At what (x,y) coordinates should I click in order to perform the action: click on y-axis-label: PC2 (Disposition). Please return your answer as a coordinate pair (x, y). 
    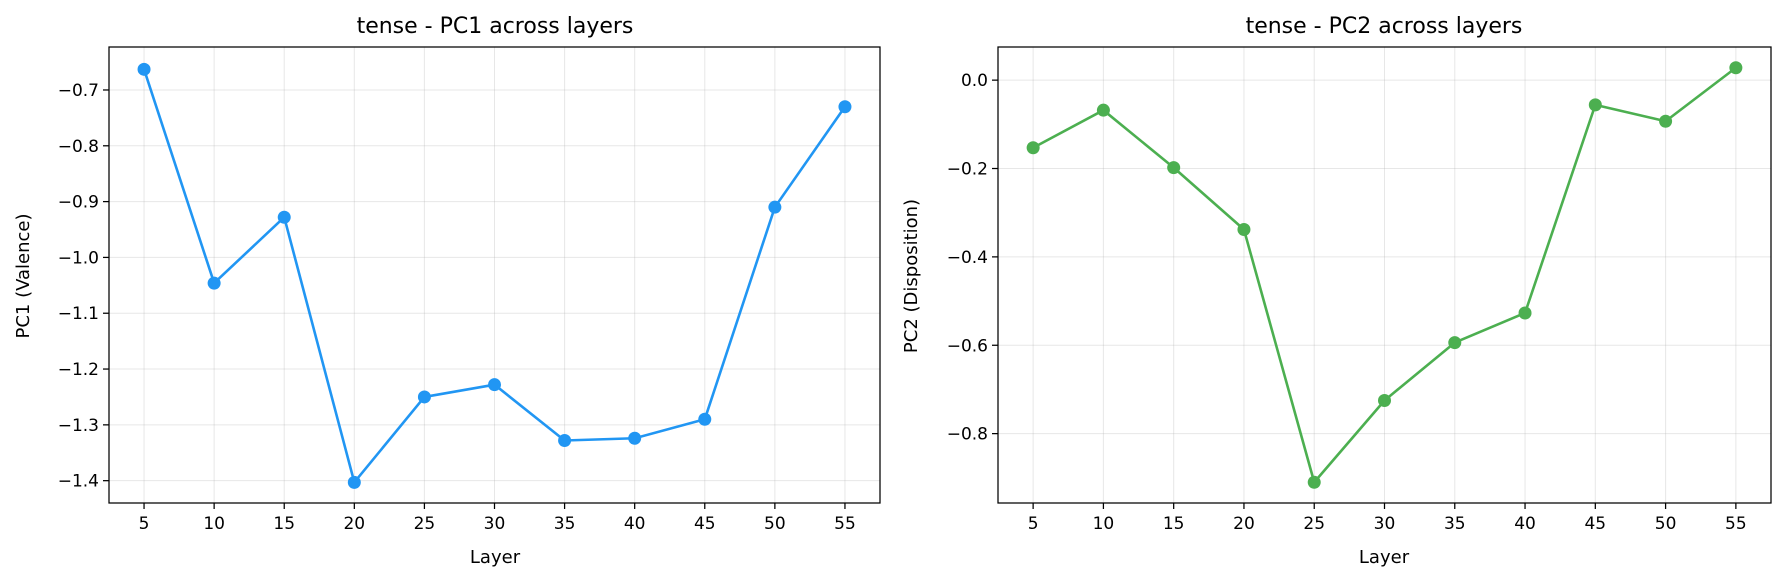
    Looking at the image, I should click on (911, 276).